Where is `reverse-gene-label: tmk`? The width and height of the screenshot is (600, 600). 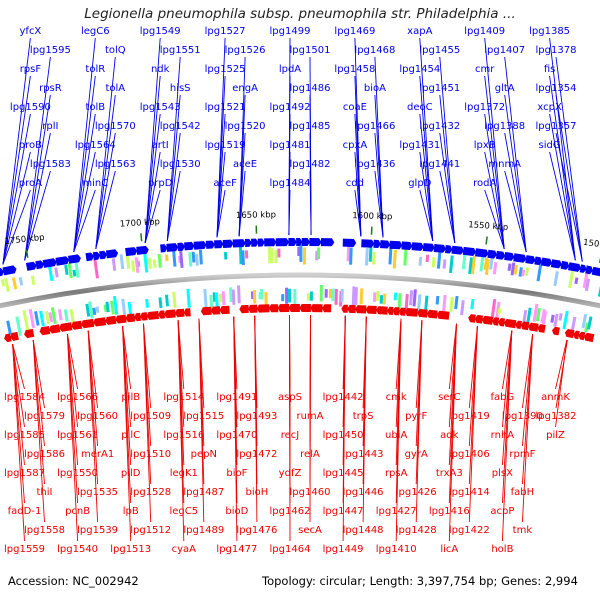 reverse-gene-label: tmk is located at coordinates (523, 530).